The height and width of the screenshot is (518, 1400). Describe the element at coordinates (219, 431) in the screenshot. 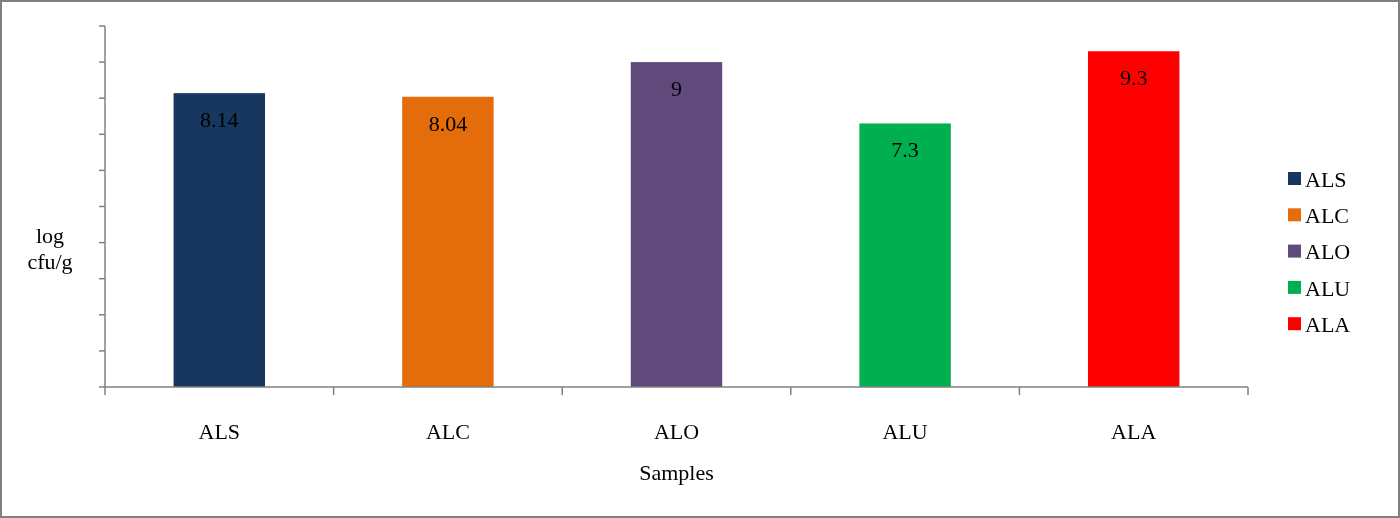

I see `x-tick-label: ALS` at that location.